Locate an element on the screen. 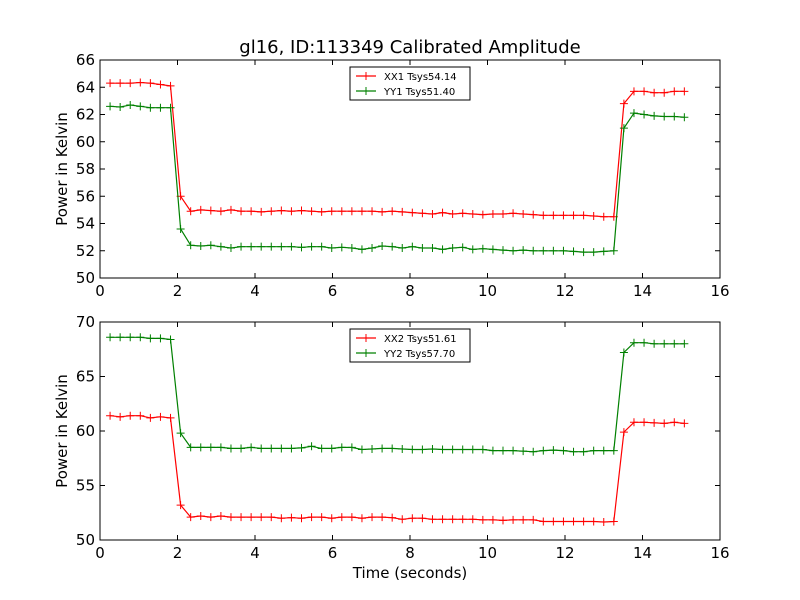 The image size is (800, 600). y-tick-label: 52 is located at coordinates (85, 251).